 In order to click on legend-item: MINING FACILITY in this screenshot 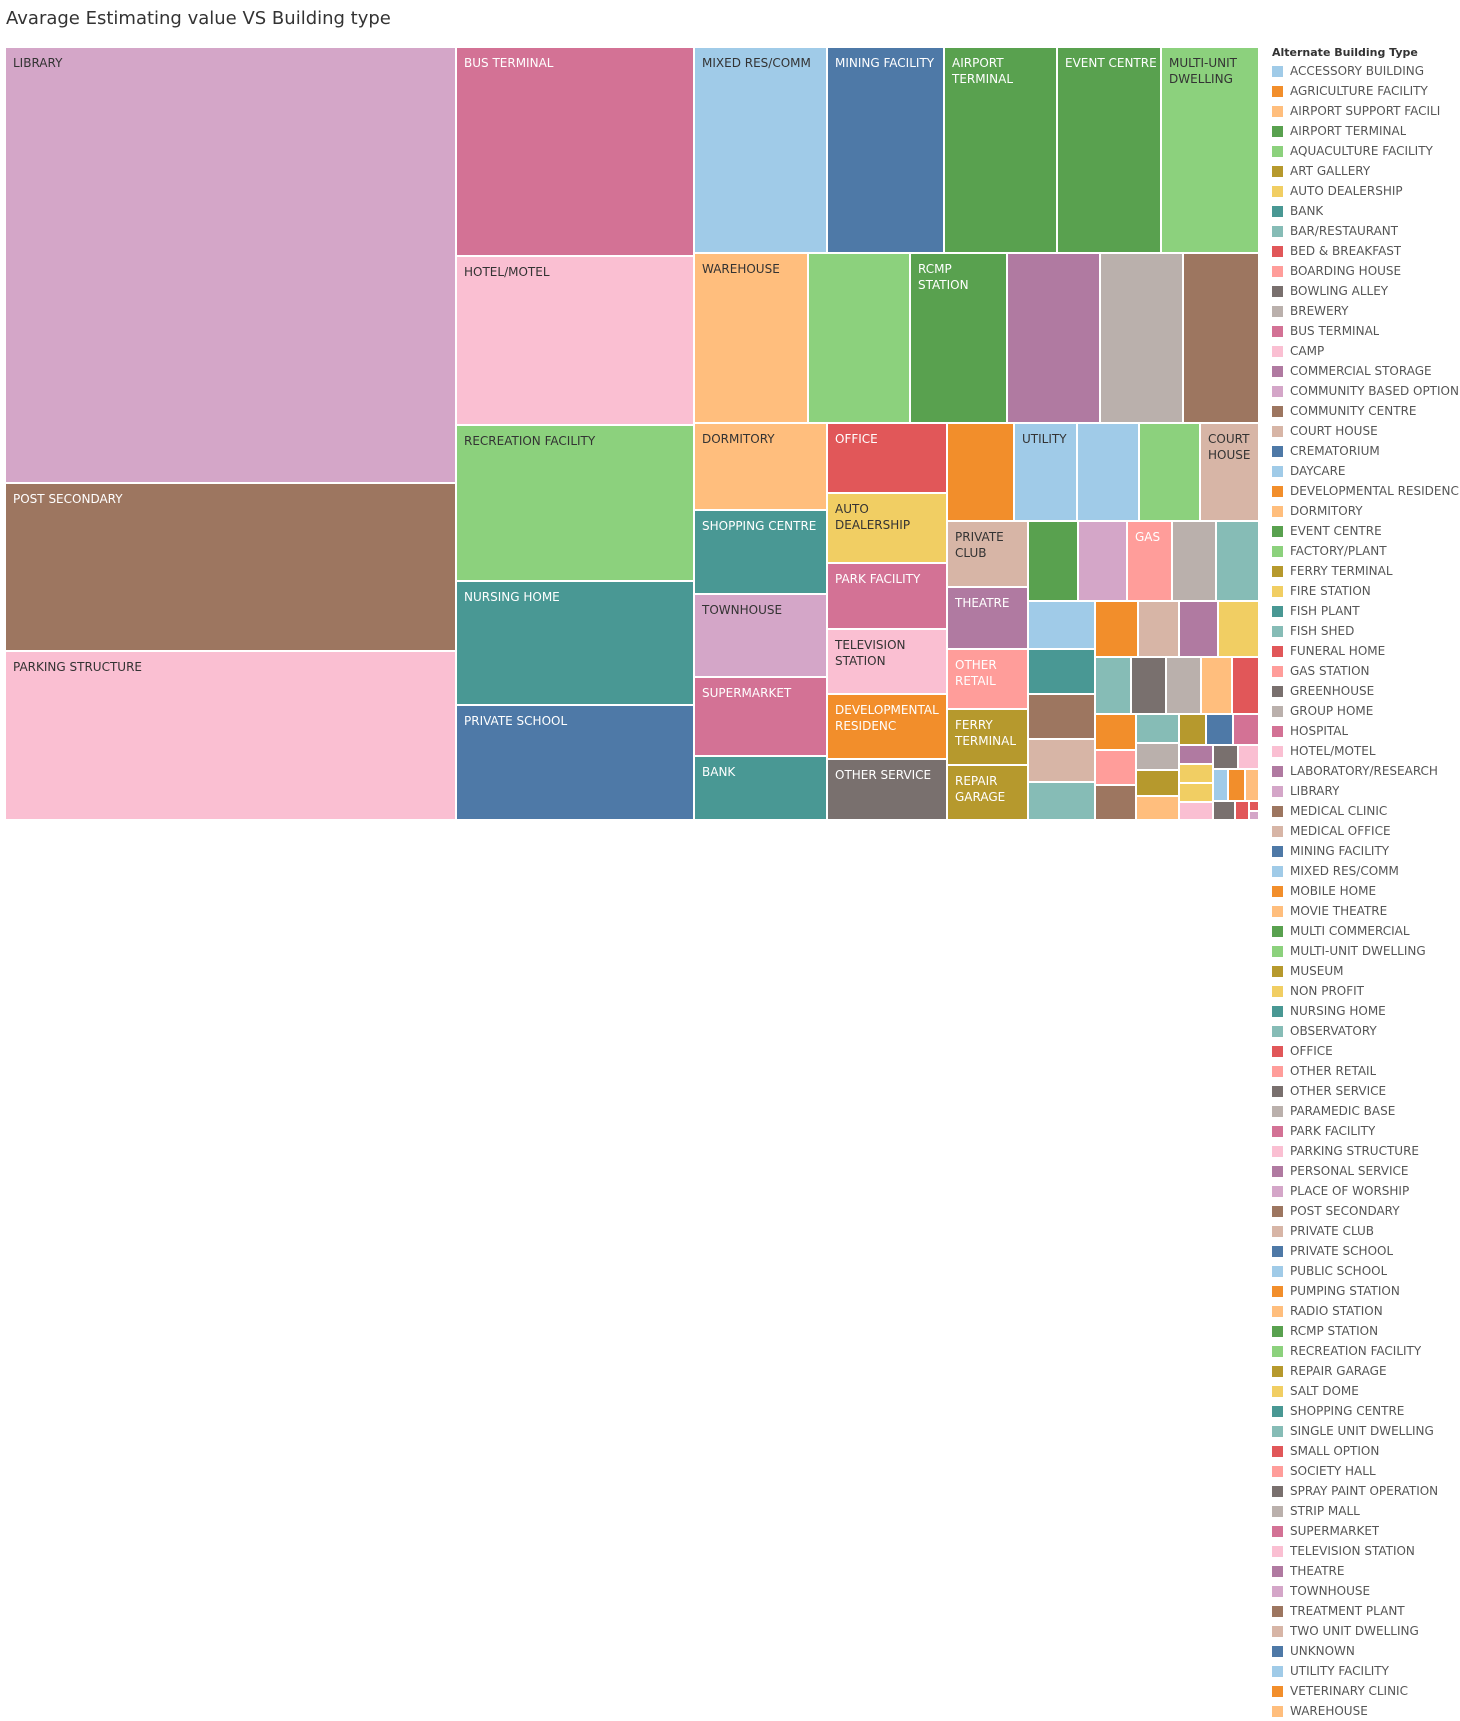, I will do `click(1366, 851)`.